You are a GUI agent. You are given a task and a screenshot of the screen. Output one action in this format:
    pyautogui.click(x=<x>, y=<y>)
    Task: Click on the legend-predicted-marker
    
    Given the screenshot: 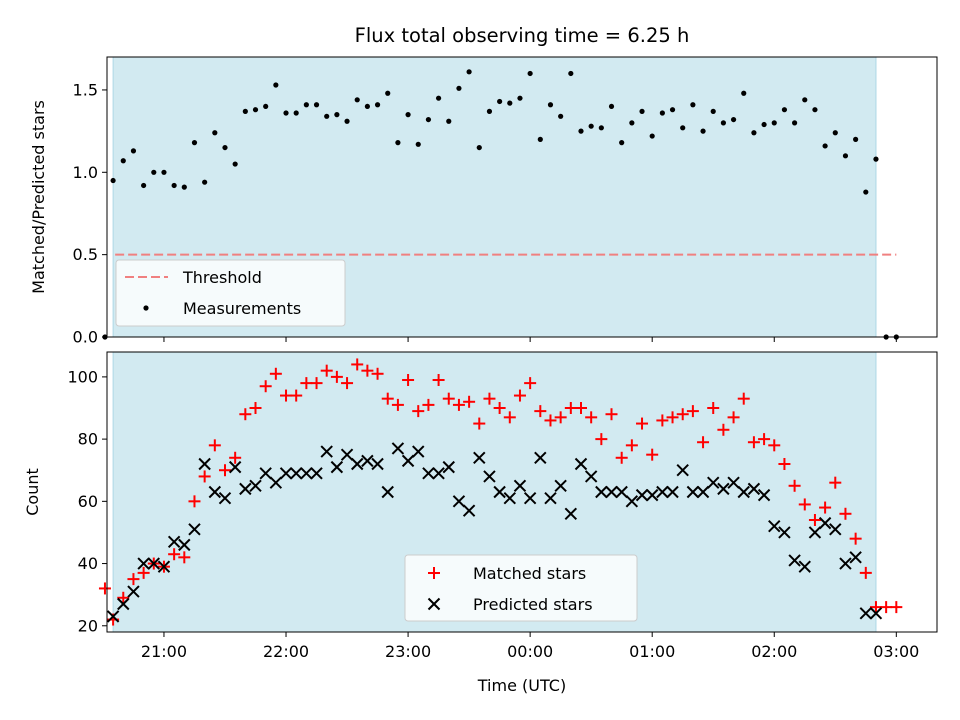 What is the action you would take?
    pyautogui.click(x=434, y=604)
    